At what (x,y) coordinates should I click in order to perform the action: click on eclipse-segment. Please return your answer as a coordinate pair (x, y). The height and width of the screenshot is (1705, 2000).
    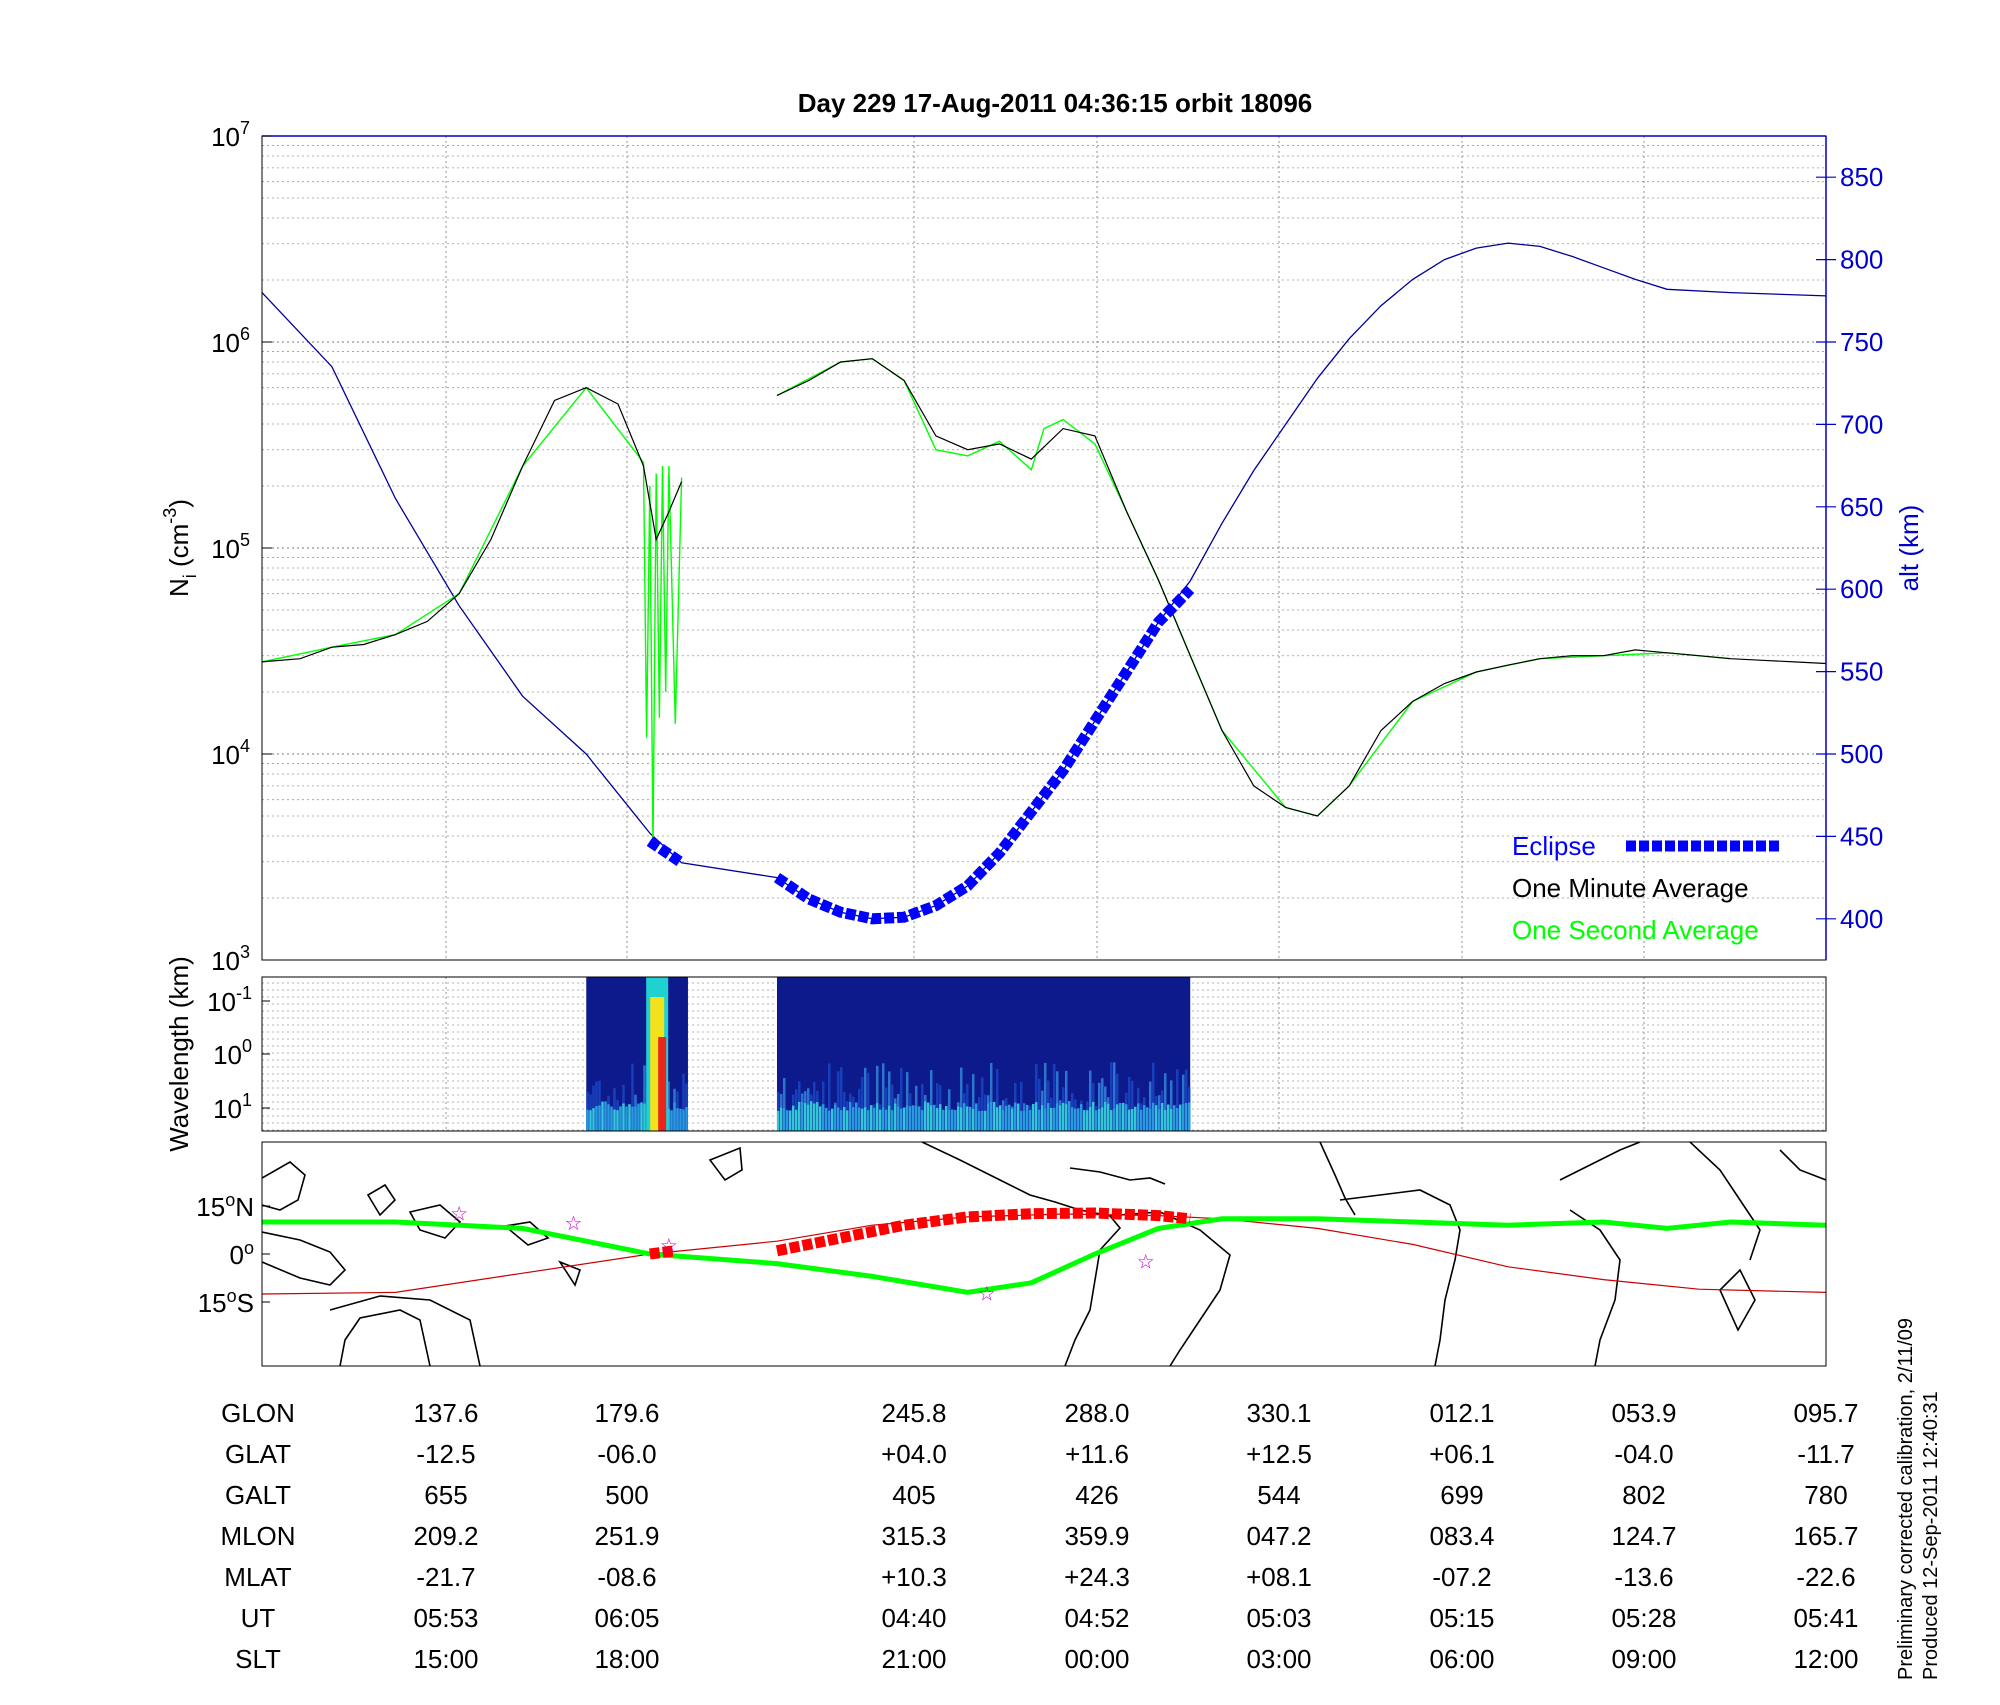
    Looking at the image, I should click on (665, 852).